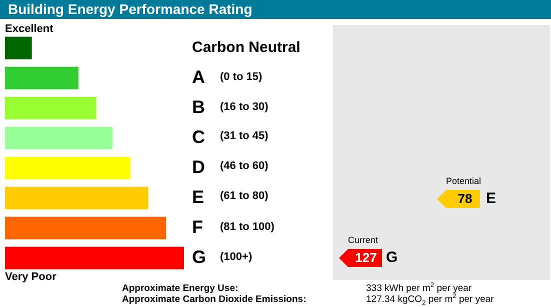  Describe the element at coordinates (198, 106) in the screenshot. I see `y-tick-label: B` at that location.